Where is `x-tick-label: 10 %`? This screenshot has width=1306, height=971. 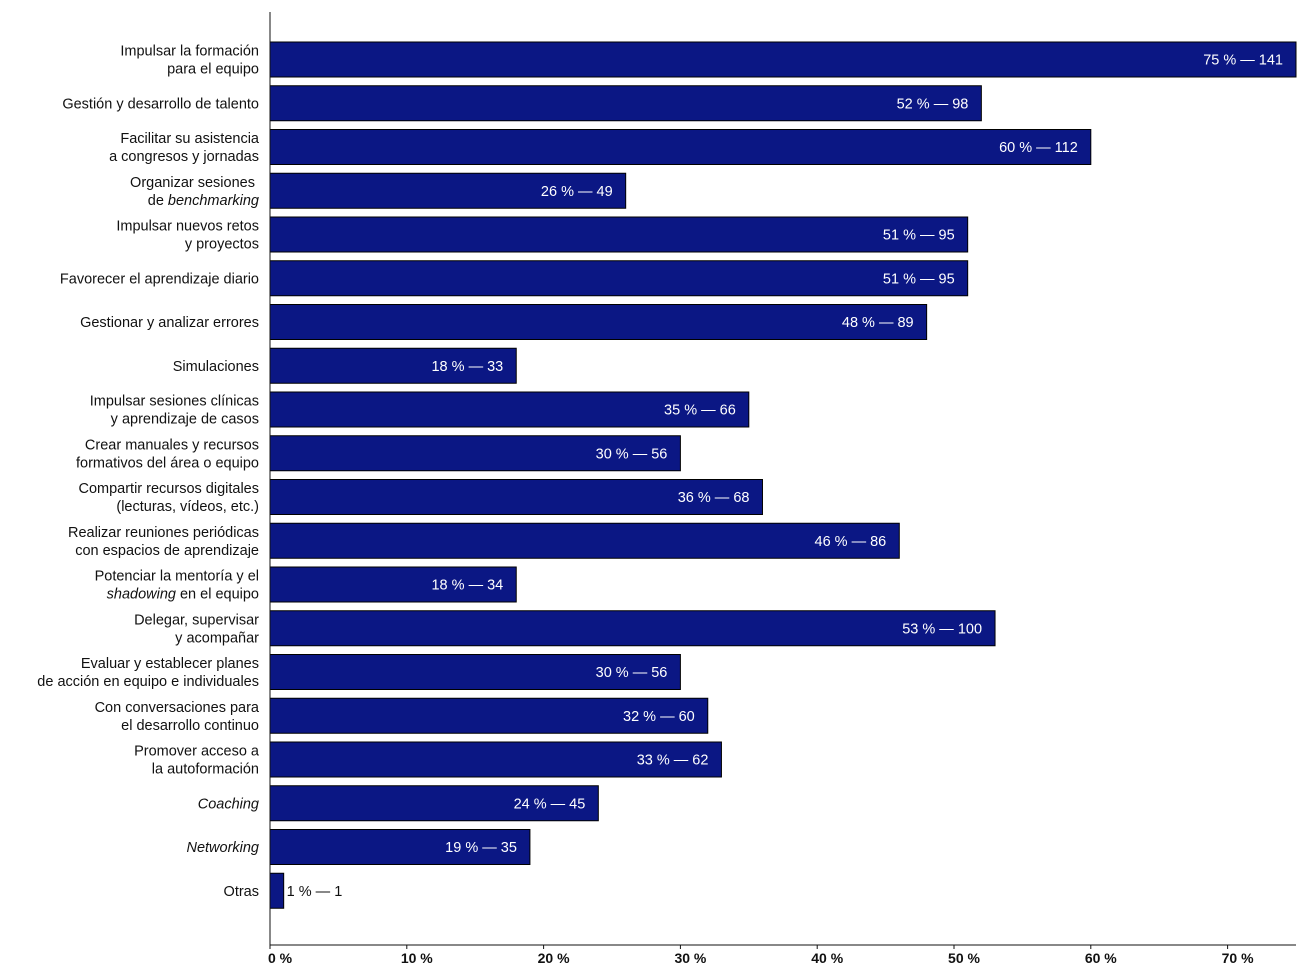
x-tick-label: 10 % is located at coordinates (417, 958).